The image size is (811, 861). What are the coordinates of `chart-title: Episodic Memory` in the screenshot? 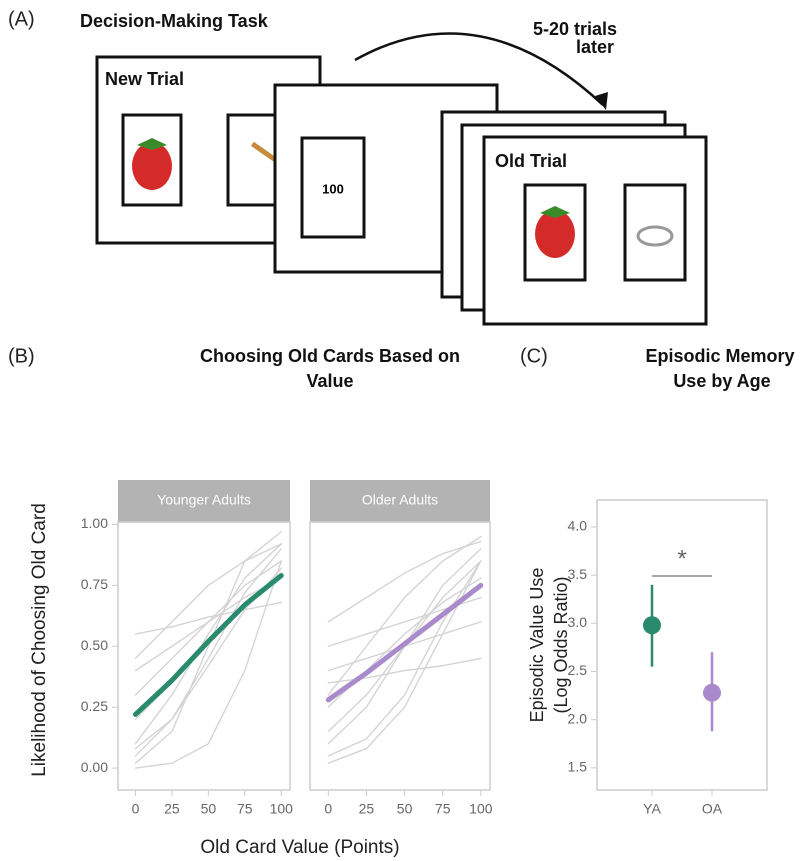 It's located at (719, 356).